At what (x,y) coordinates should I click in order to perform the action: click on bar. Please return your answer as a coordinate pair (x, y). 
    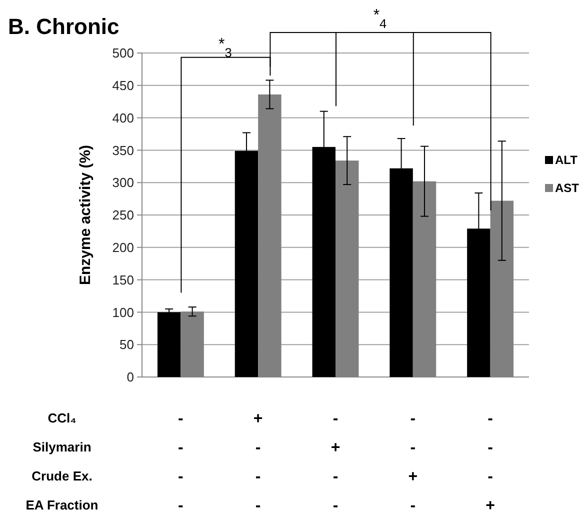
    Looking at the image, I should click on (169, 344).